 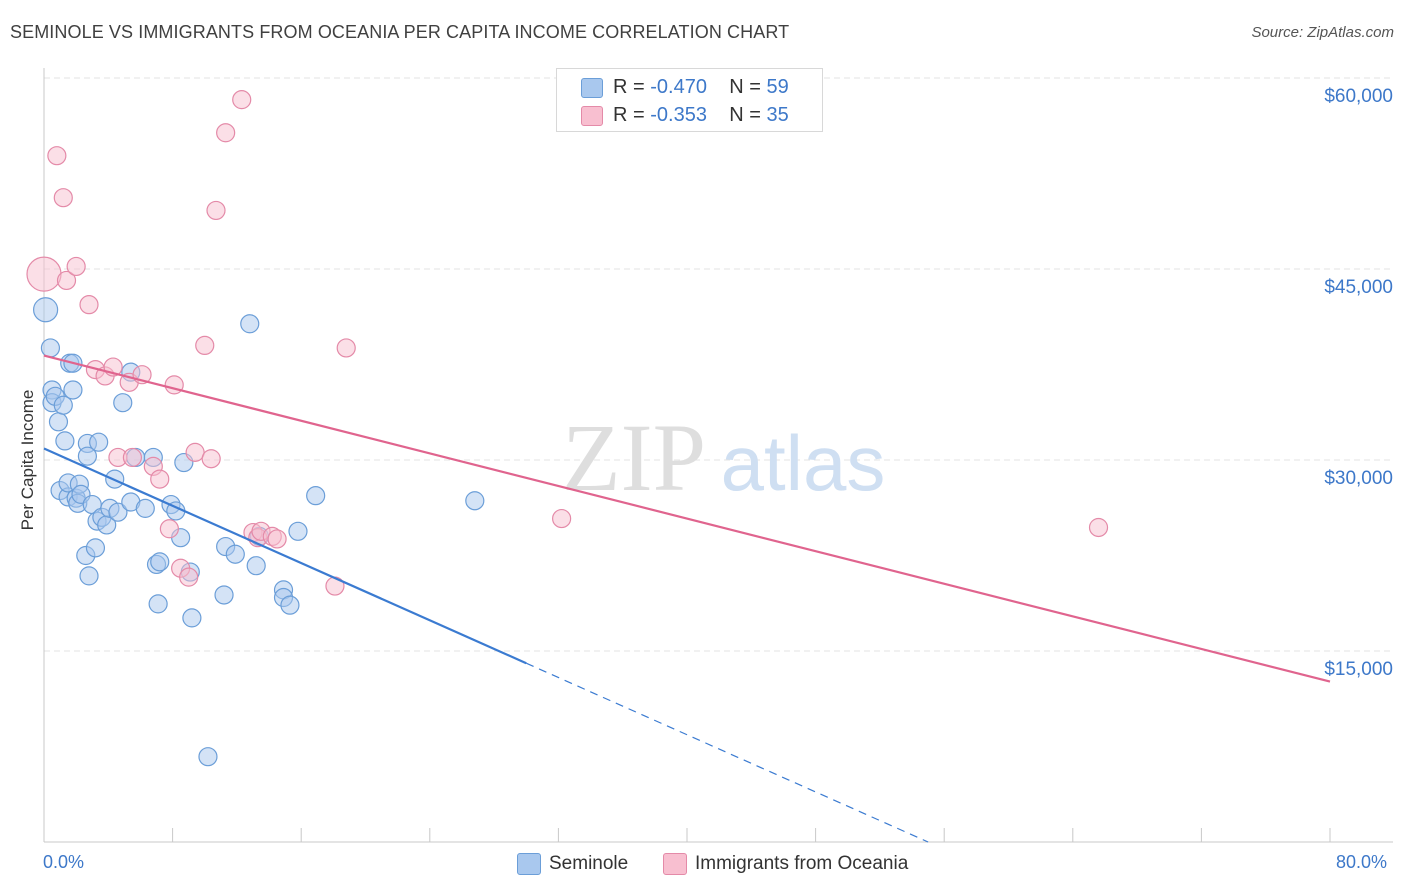 I want to click on bottom-legend-label-oceania: Immigrants from Oceania, so click(x=802, y=863).